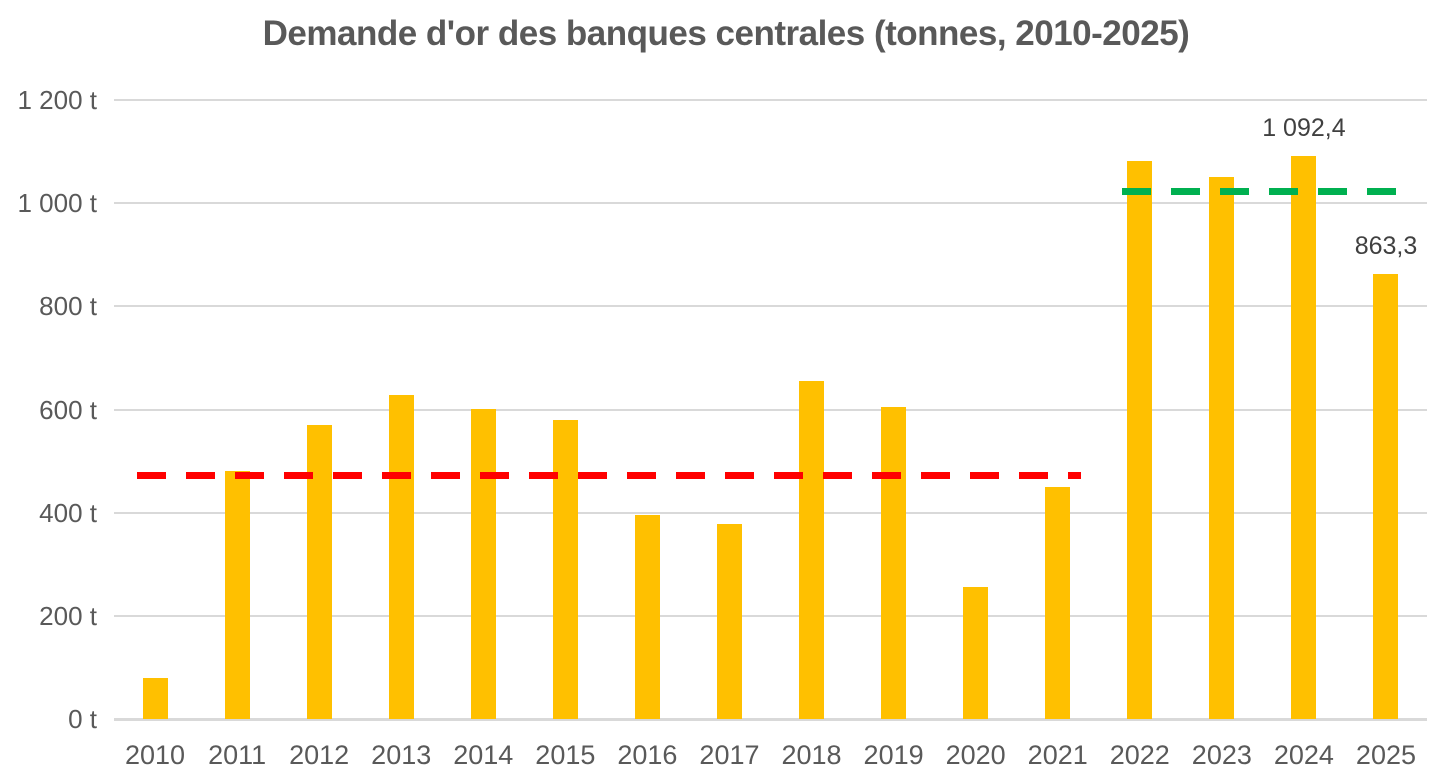  Describe the element at coordinates (1304, 127) in the screenshot. I see `data-label-2024: 1 092,4` at that location.